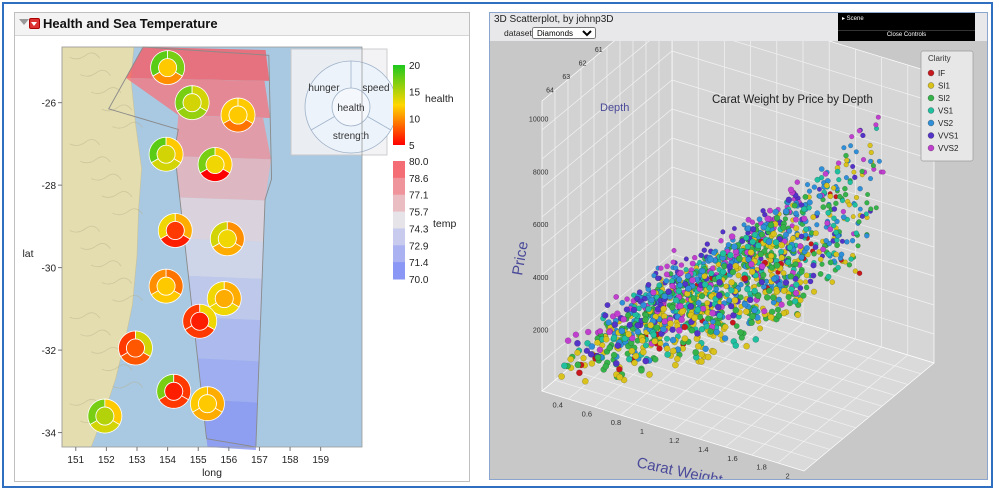  I want to click on temperature-band, so click(222, 219).